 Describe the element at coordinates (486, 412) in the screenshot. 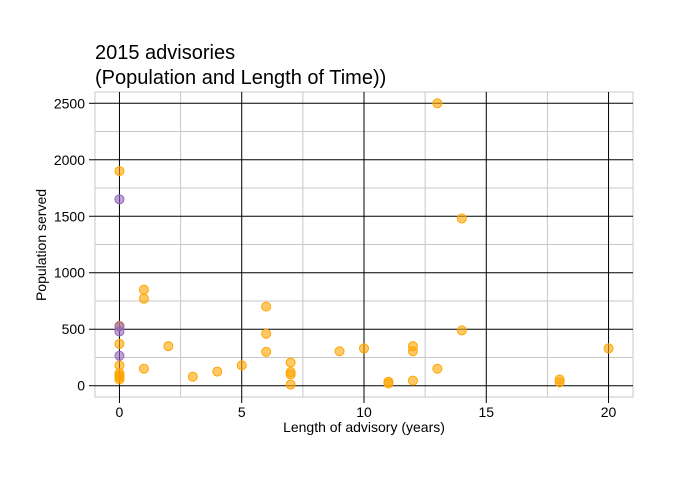

I see `x-tick-label: 15` at that location.